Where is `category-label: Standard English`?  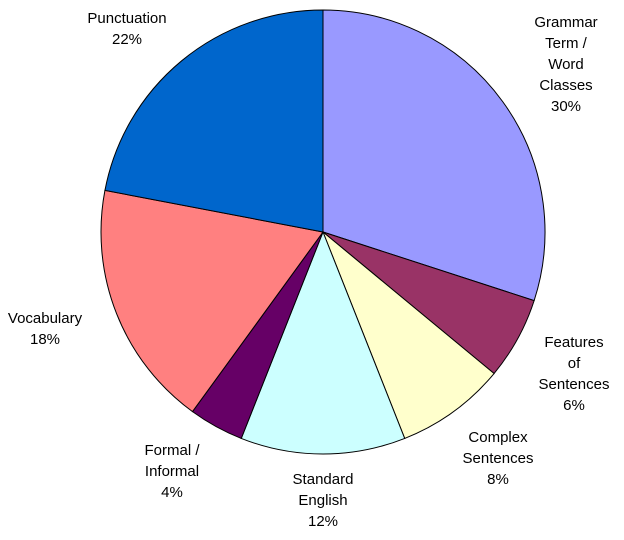
category-label: Standard English is located at coordinates (323, 490).